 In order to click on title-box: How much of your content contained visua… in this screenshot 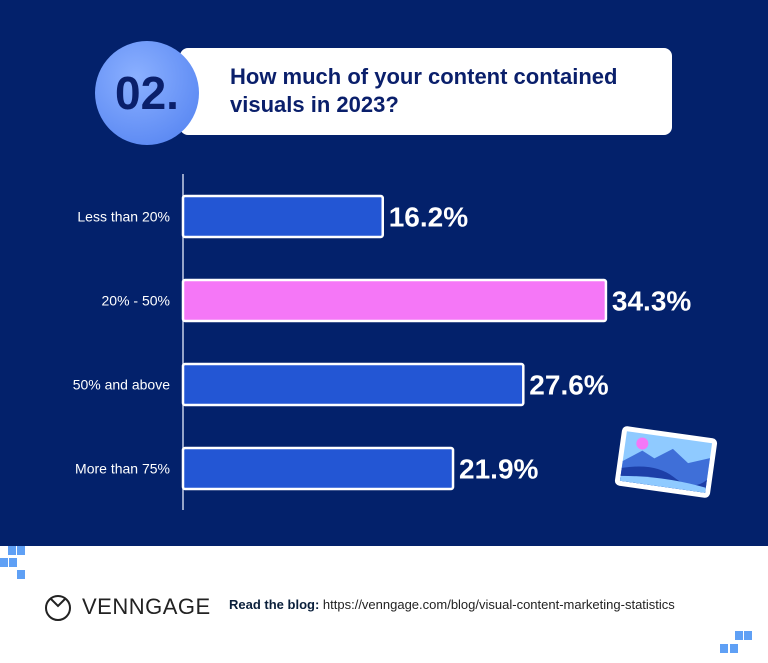, I will do `click(426, 91)`.